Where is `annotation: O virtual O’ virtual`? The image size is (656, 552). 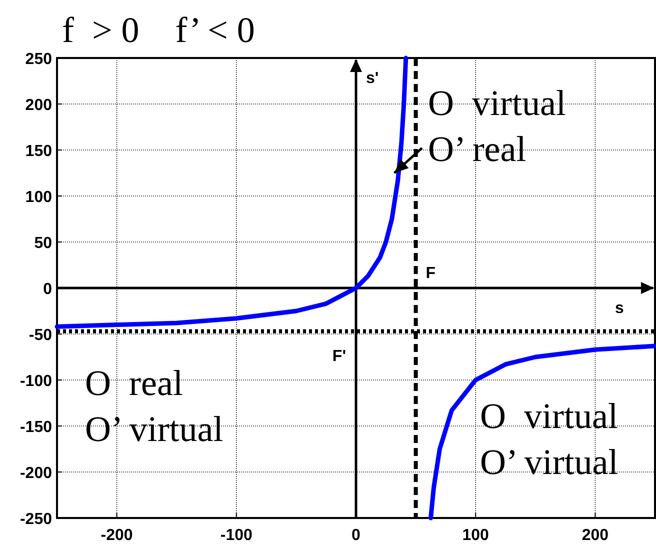
annotation: O virtual O’ virtual is located at coordinates (549, 439).